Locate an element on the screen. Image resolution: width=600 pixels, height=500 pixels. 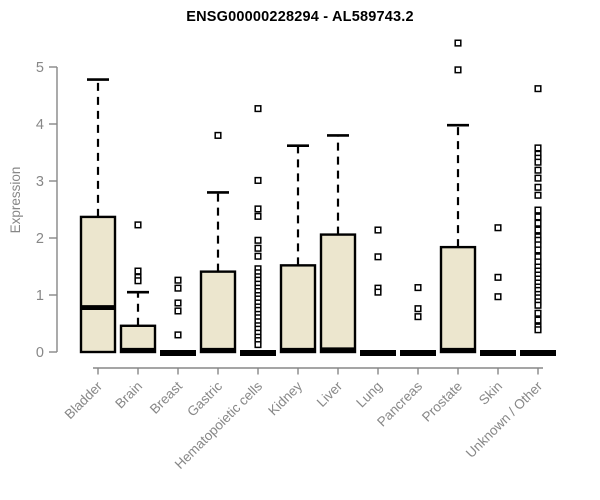
y-tick-label: 0 is located at coordinates (40, 353).